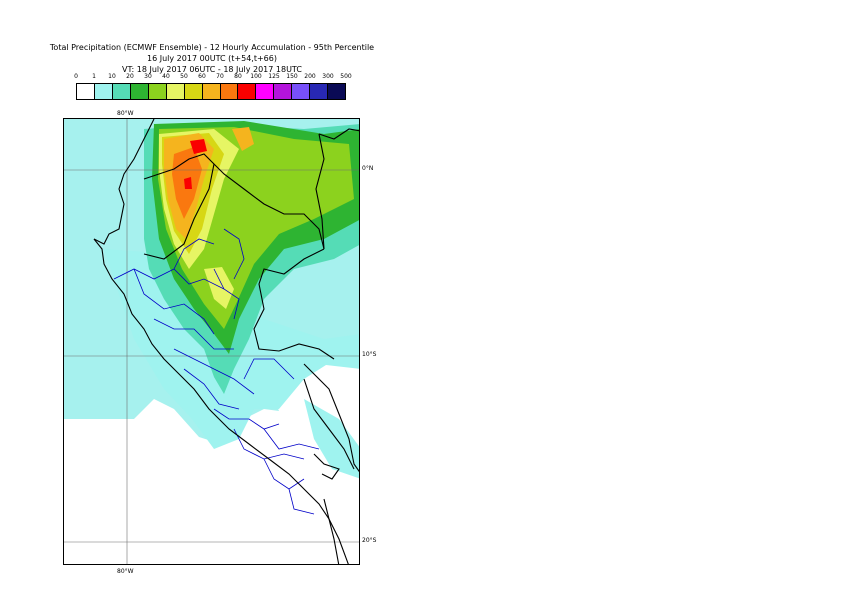 This screenshot has height=596, width=842. What do you see at coordinates (369, 354) in the screenshot?
I see `lat-label-10s-right: 10°S` at bounding box center [369, 354].